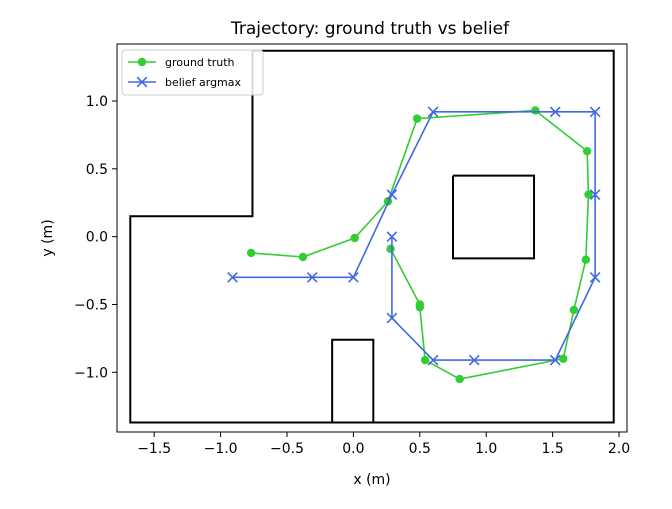  I want to click on y-tick-label: 0.0, so click(97, 238).